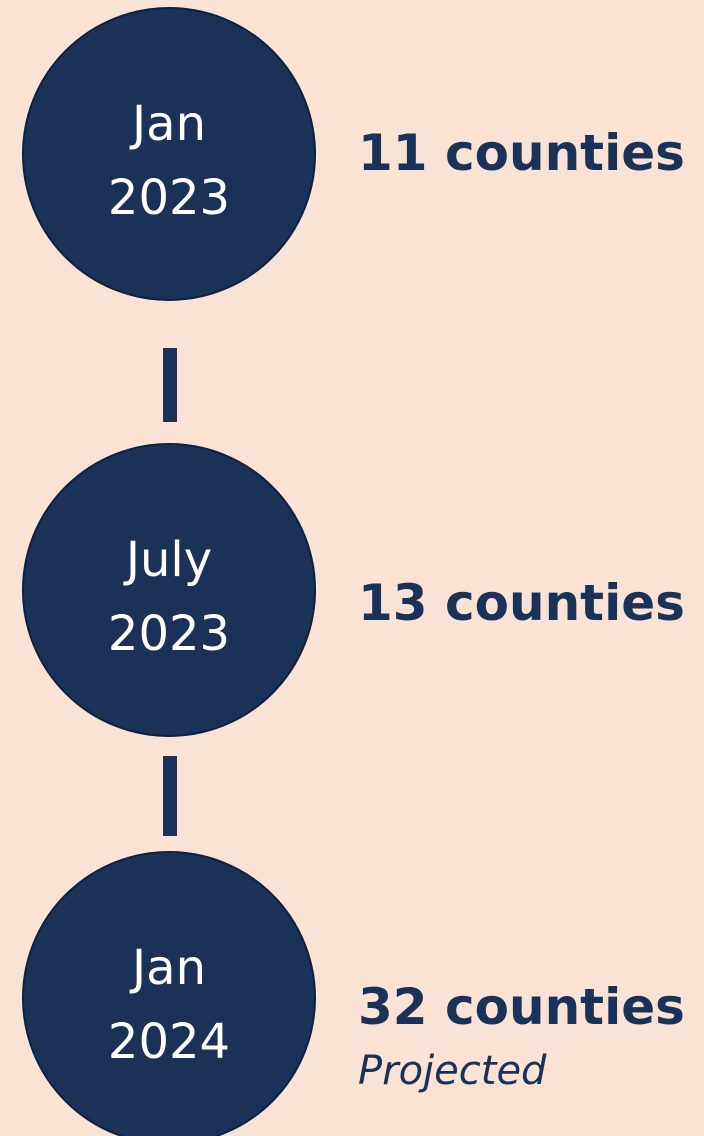  What do you see at coordinates (169, 1042) in the screenshot?
I see `date: 2024` at bounding box center [169, 1042].